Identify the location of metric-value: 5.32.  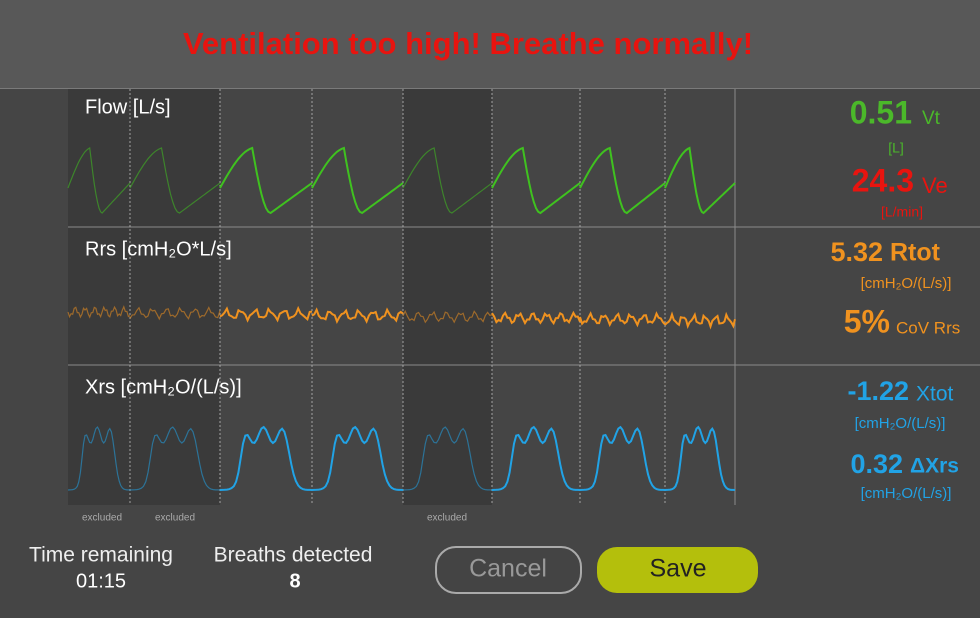
(856, 252).